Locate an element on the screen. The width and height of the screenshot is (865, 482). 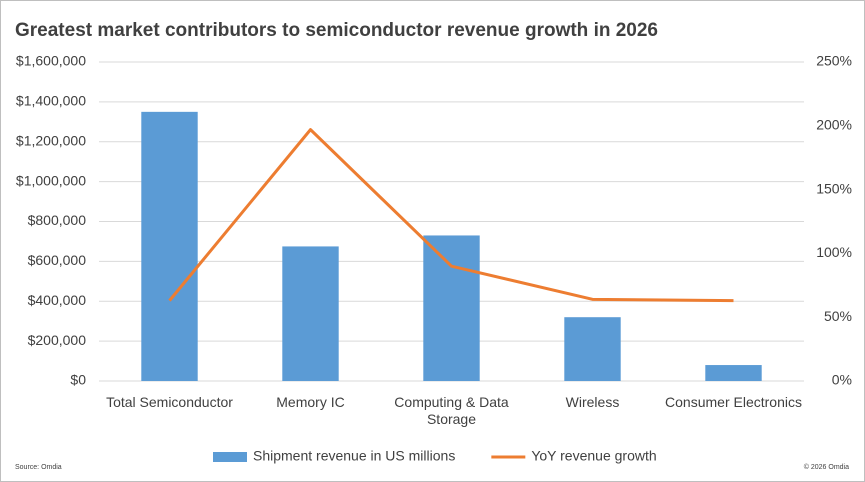
copyright: © 2026 Omdia is located at coordinates (826, 467).